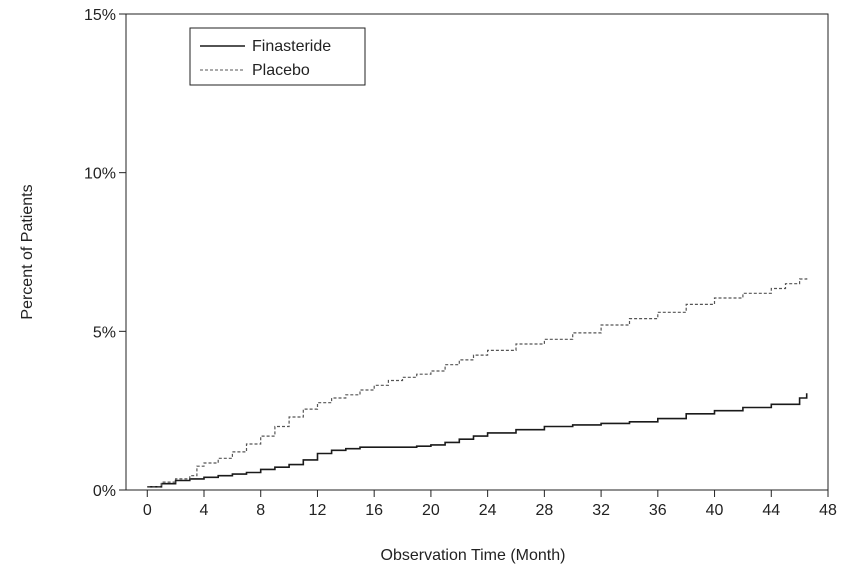  I want to click on x-axis-title: Observation Time (Month), so click(473, 555).